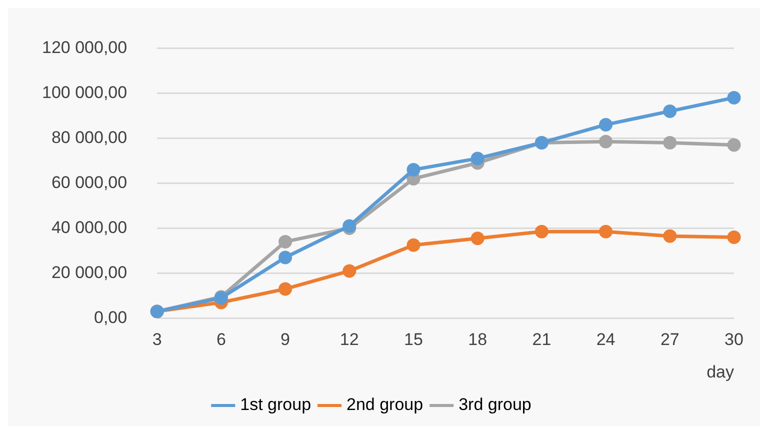 Image resolution: width=768 pixels, height=434 pixels. Describe the element at coordinates (606, 340) in the screenshot. I see `x-tick-label: 24` at that location.